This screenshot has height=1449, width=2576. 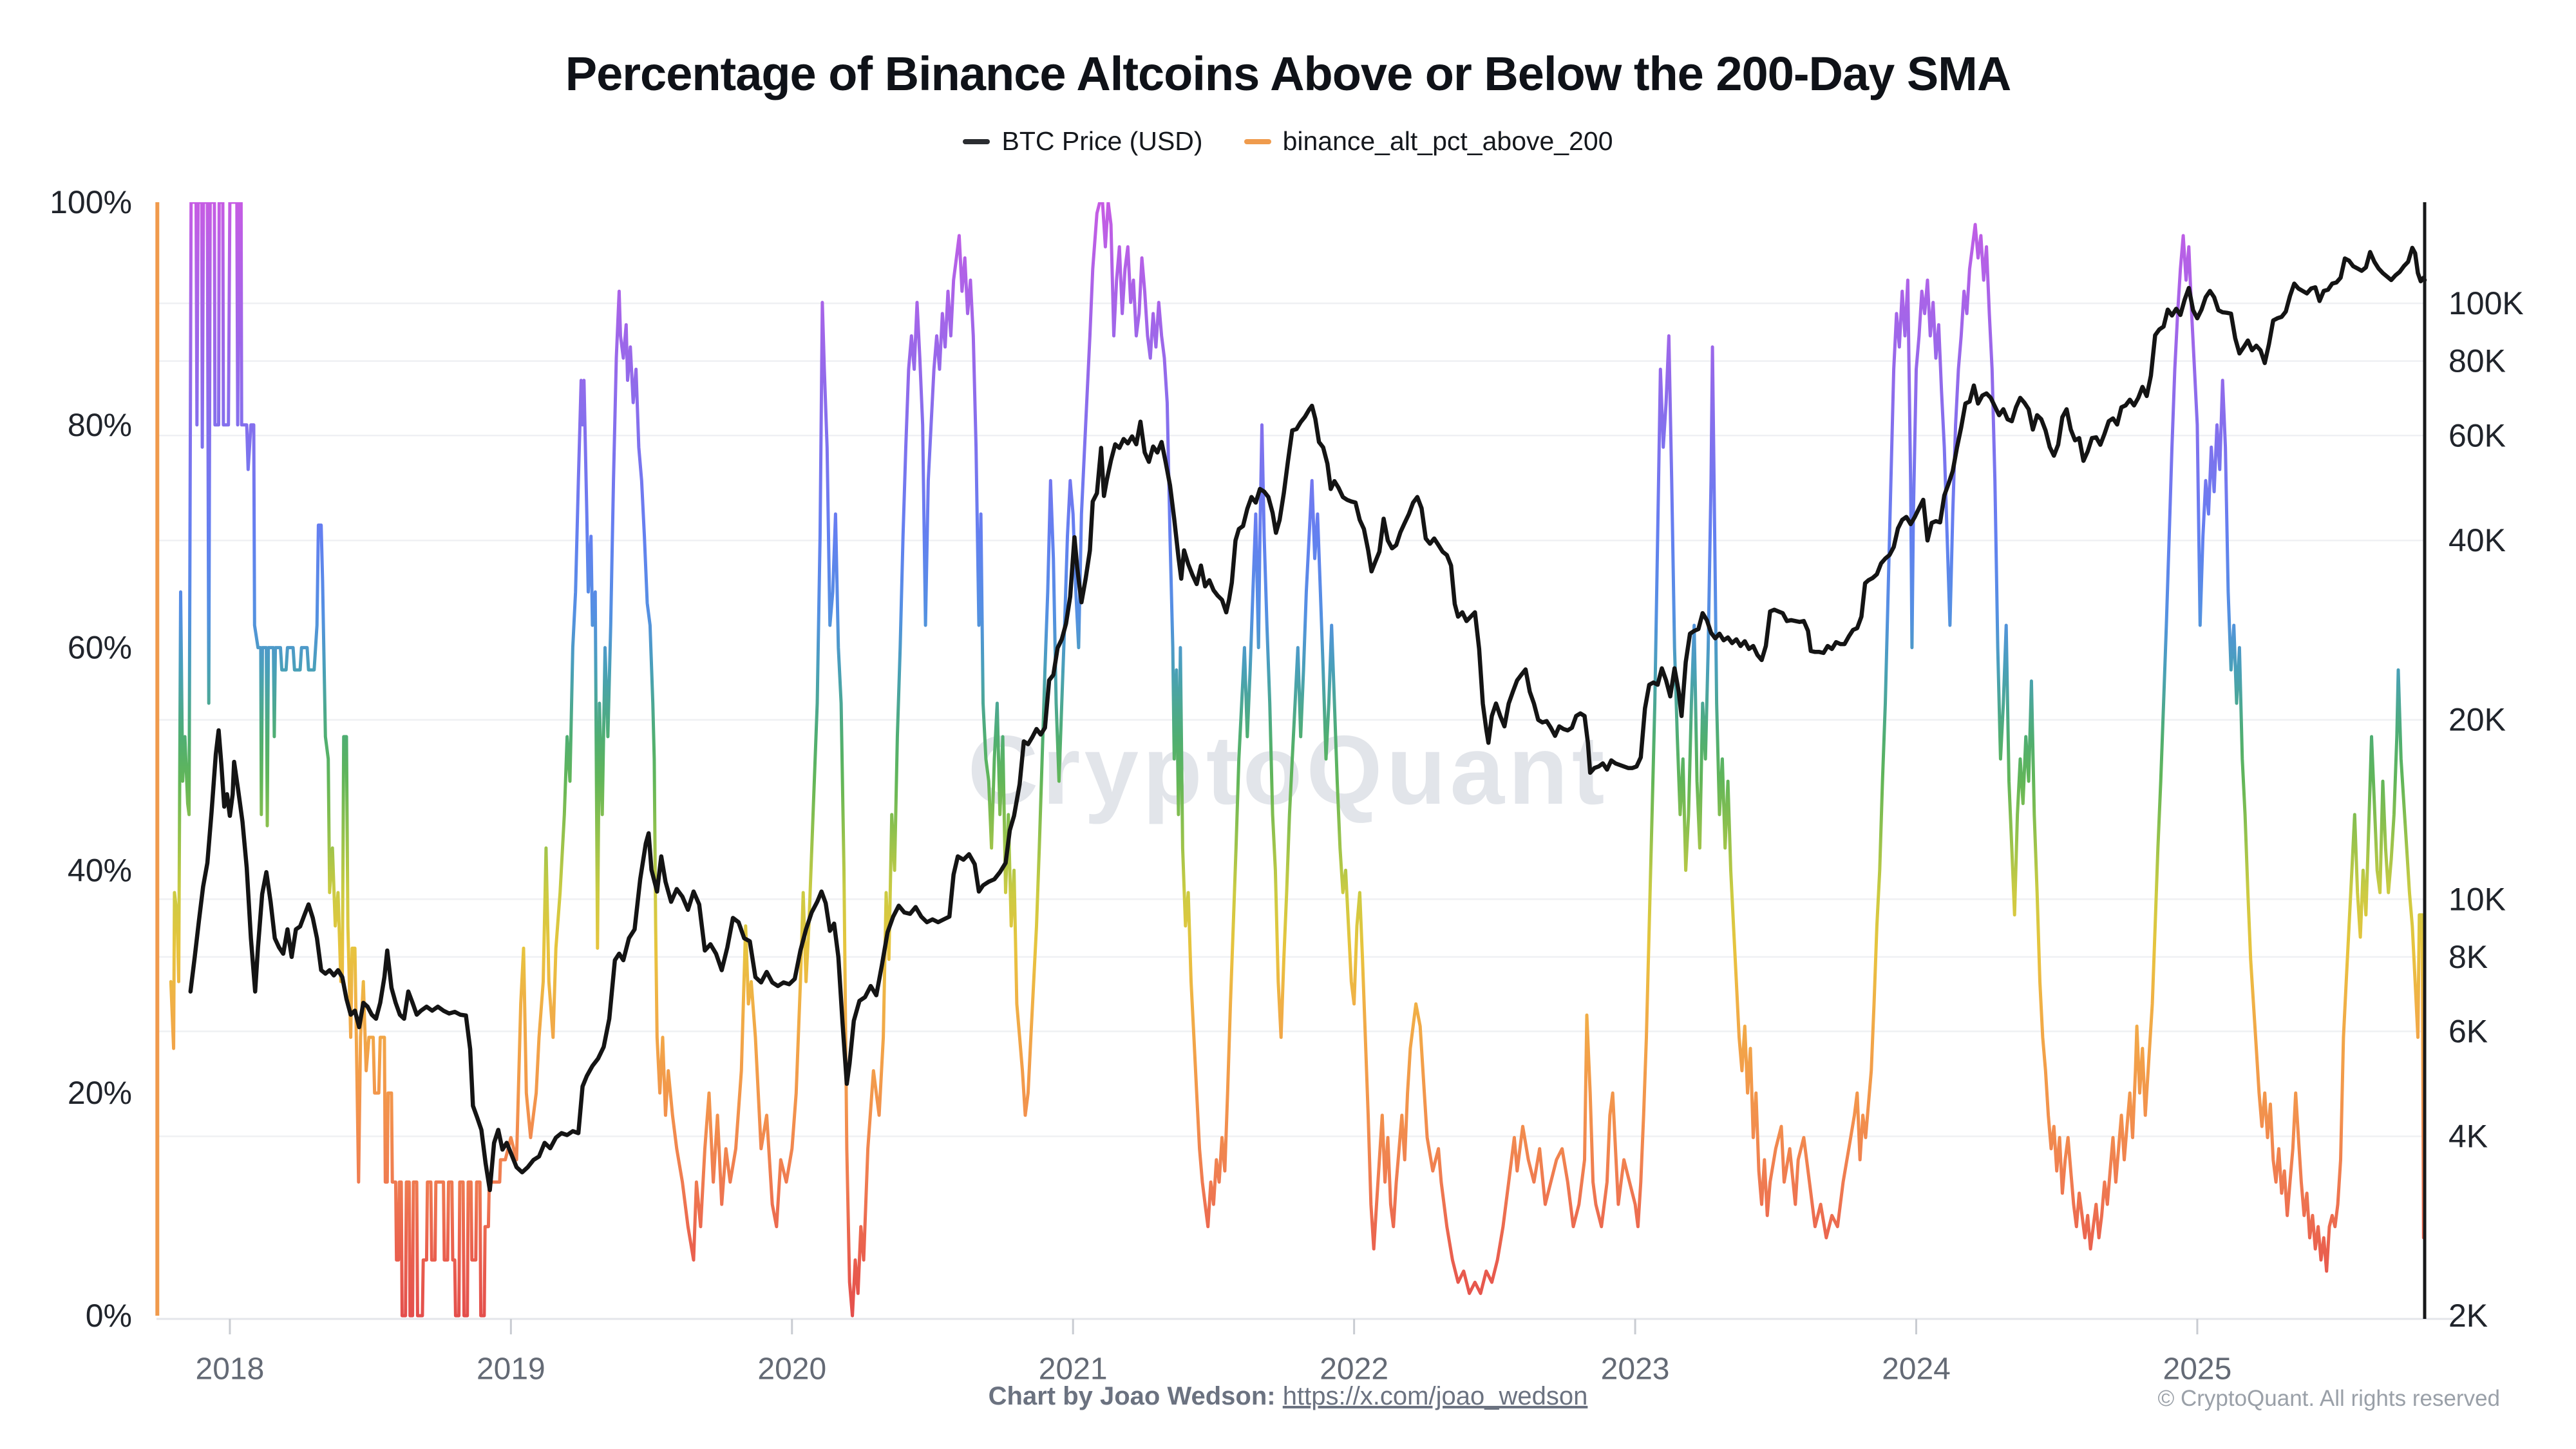 I want to click on right-axis-label: 100K, so click(x=2486, y=303).